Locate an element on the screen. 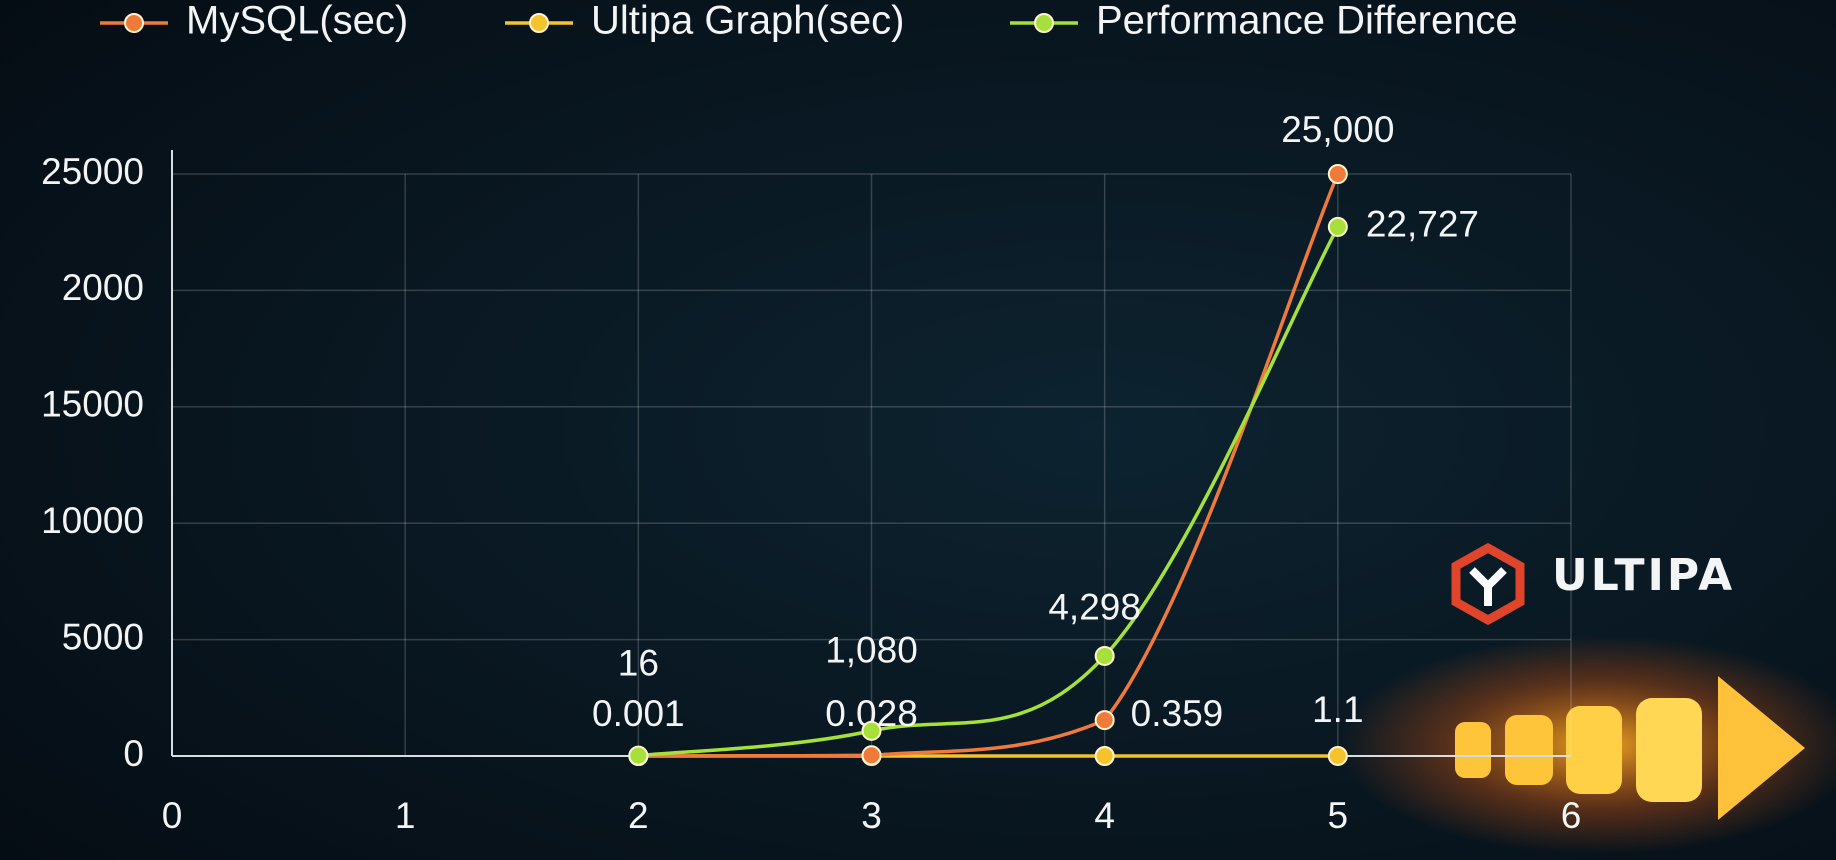 The width and height of the screenshot is (1836, 860). y-tick-label: 0 is located at coordinates (133, 753).